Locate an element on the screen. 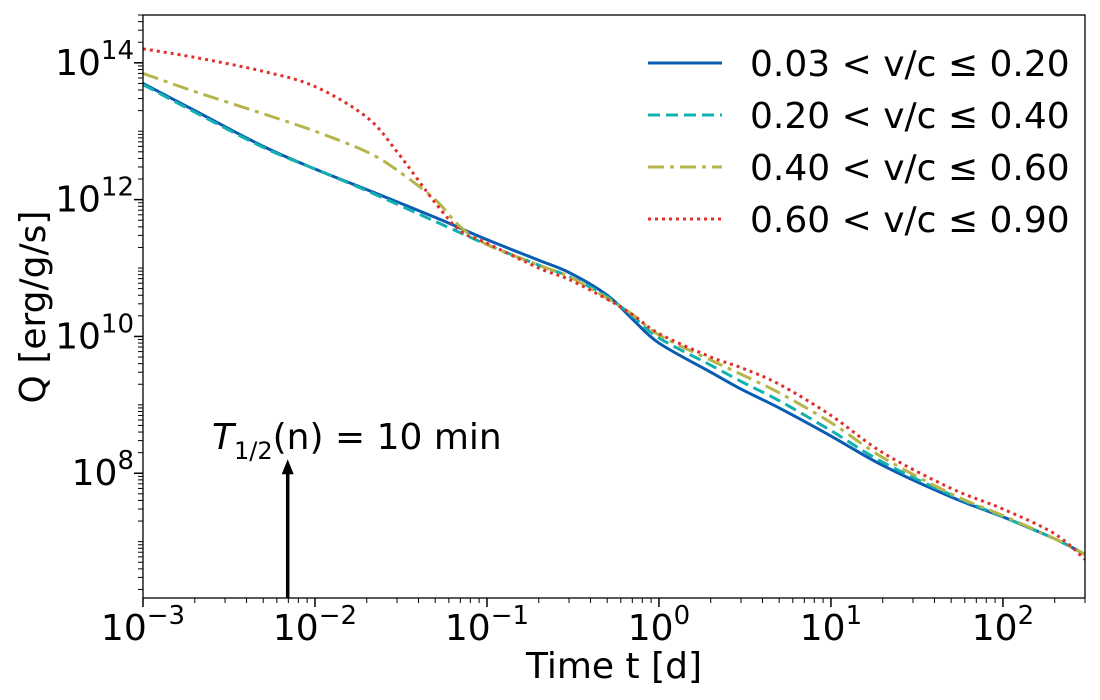  legend-label-1: 0.03 < v/c ≤ 0.20 is located at coordinates (910, 64).